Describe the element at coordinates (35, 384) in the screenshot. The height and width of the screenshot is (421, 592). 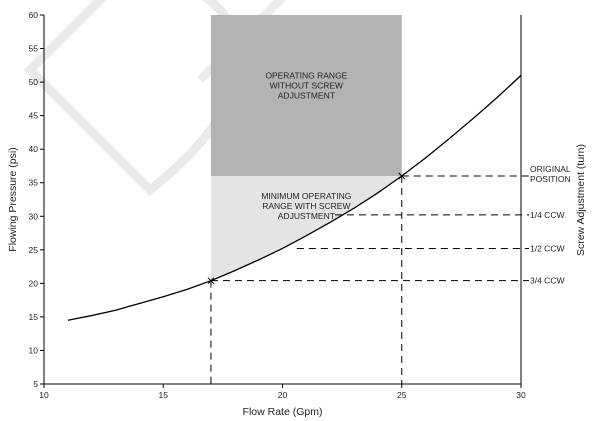
I see `y-tick-label: 5` at that location.